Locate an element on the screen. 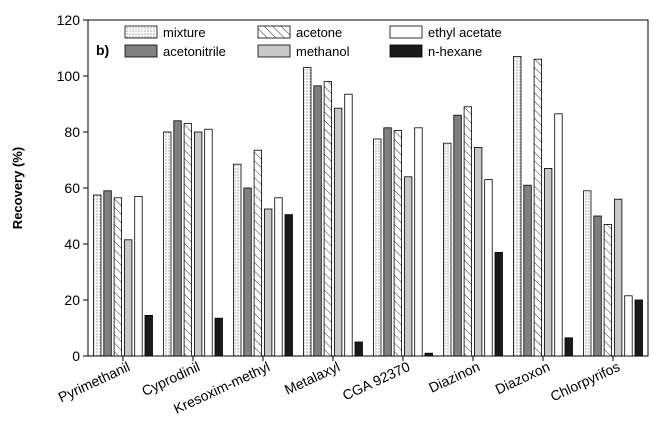  x-tick-label: Diazoxon is located at coordinates (523, 377).